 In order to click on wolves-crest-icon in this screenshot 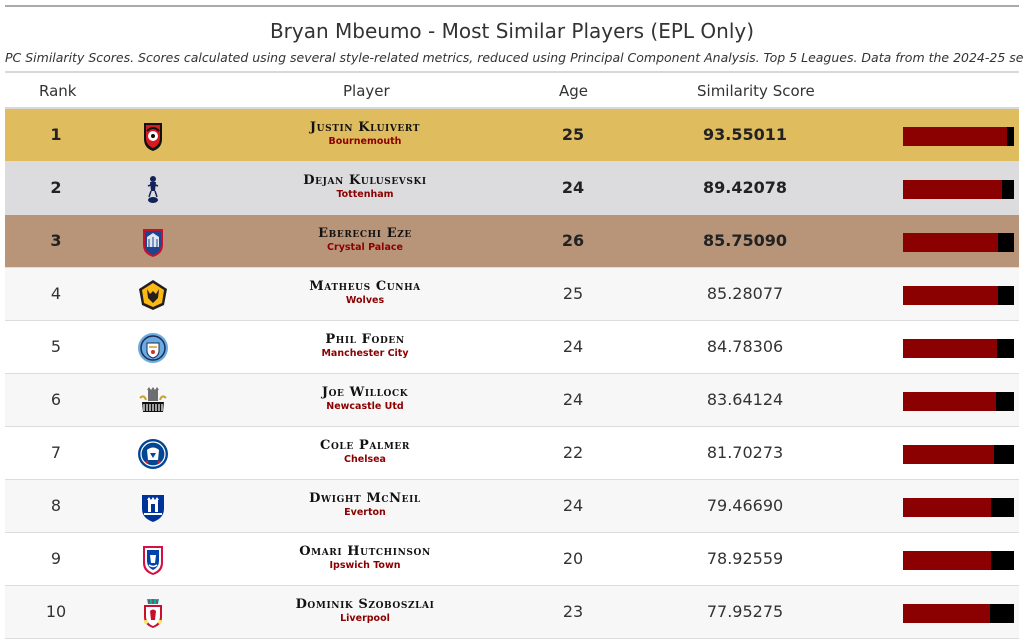, I will do `click(153, 295)`.